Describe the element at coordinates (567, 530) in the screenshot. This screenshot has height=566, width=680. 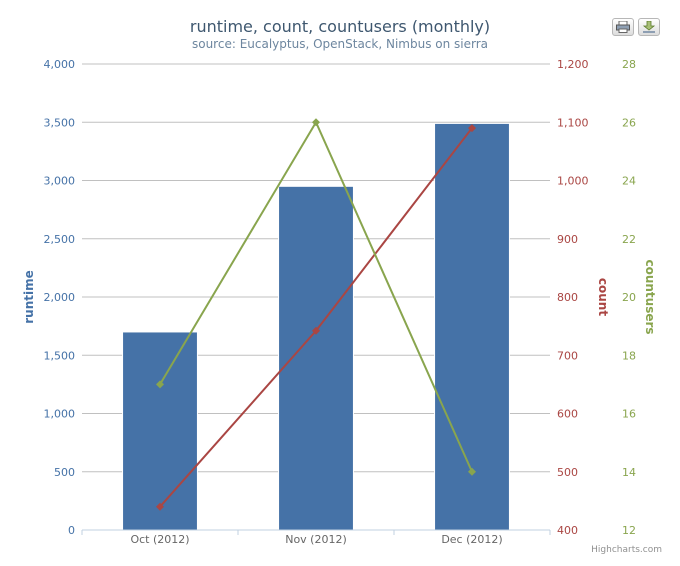
I see `y-axis-count-tick-label: 400` at that location.